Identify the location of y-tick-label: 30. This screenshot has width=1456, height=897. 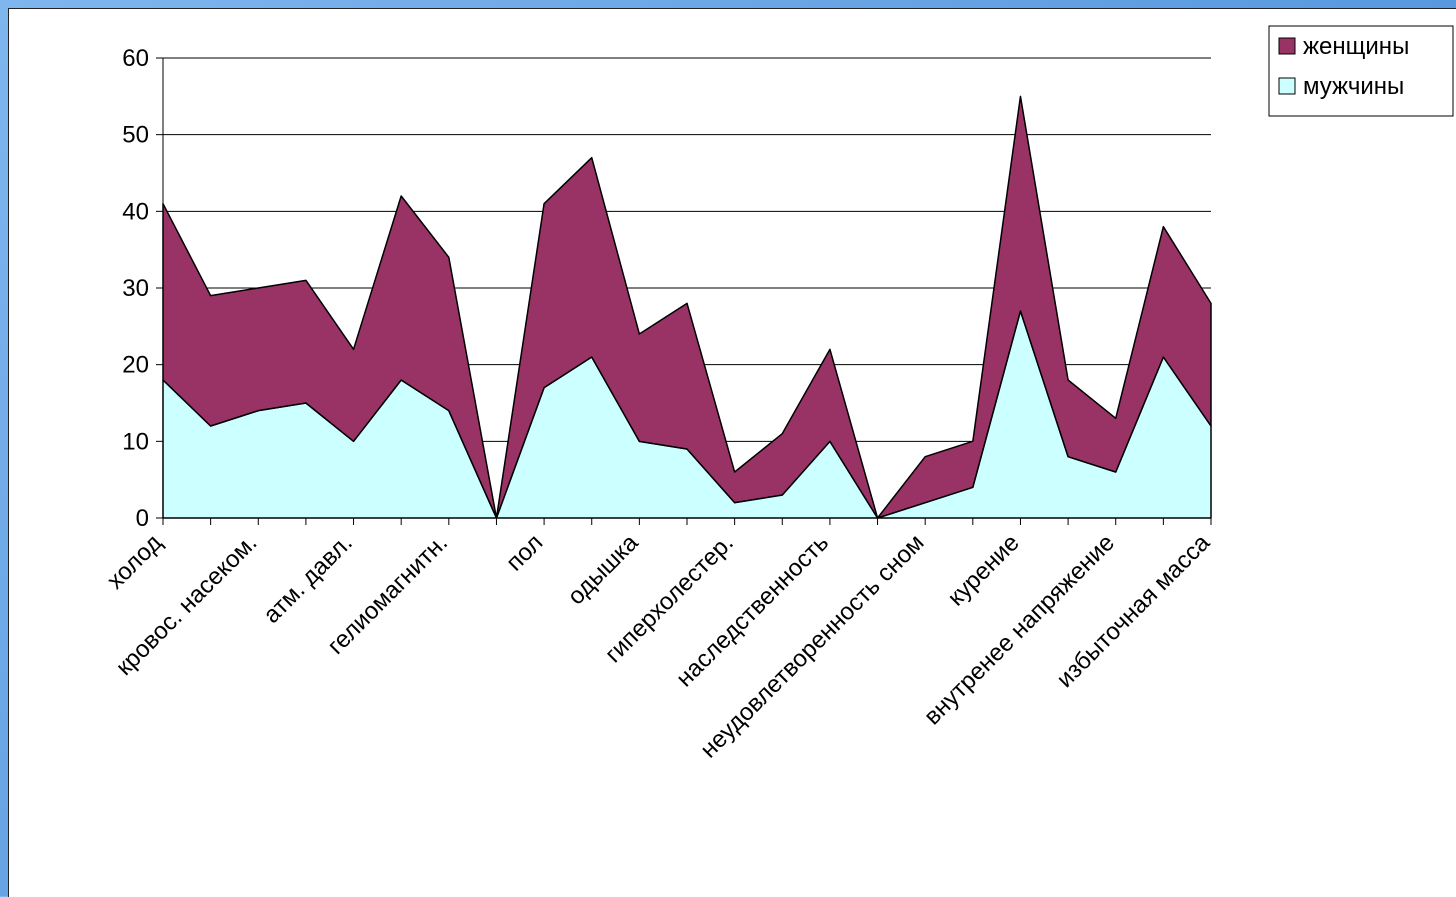
(135, 288).